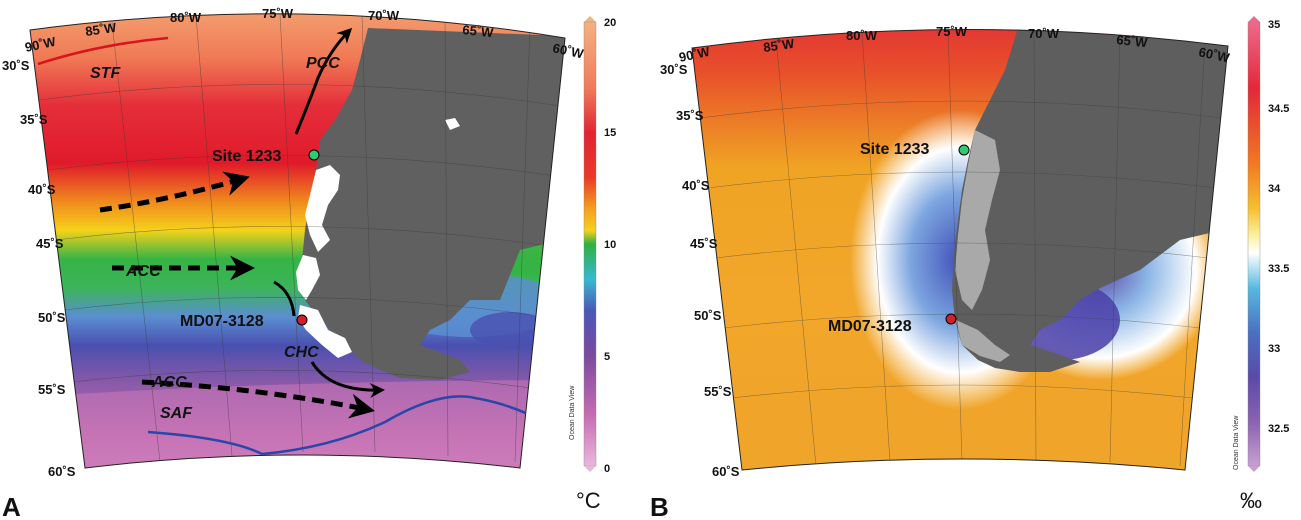  I want to click on lon-label-60w-b: 60˚W, so click(1214, 54).